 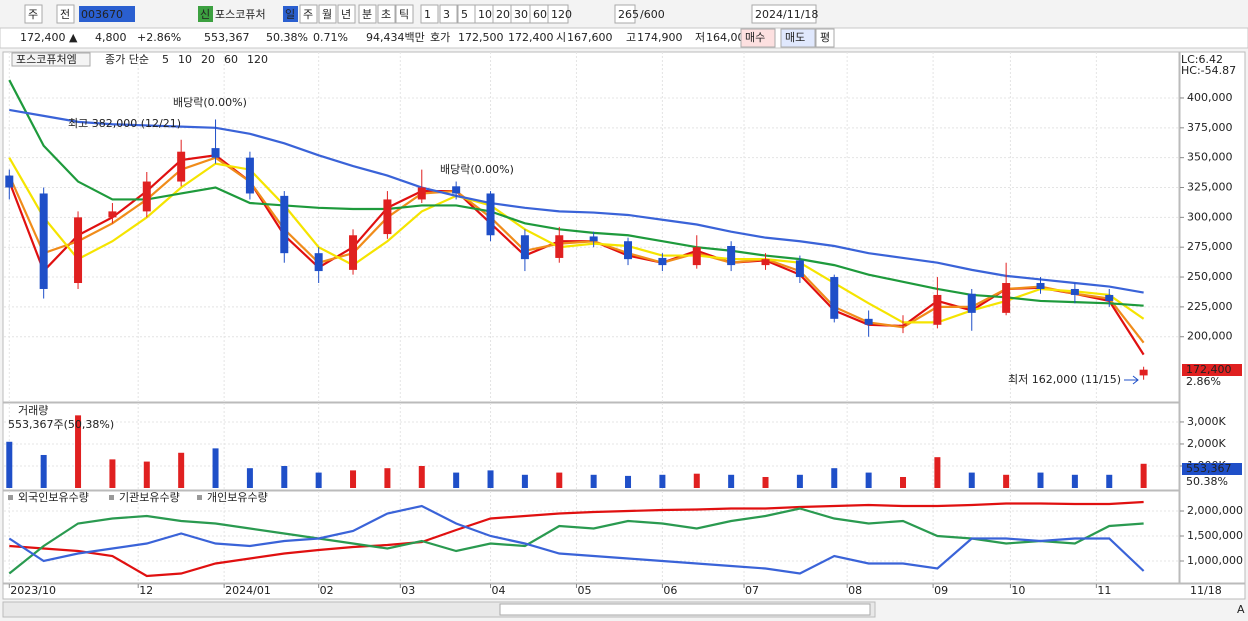 I want to click on toolbar-item: 10, so click(x=485, y=14).